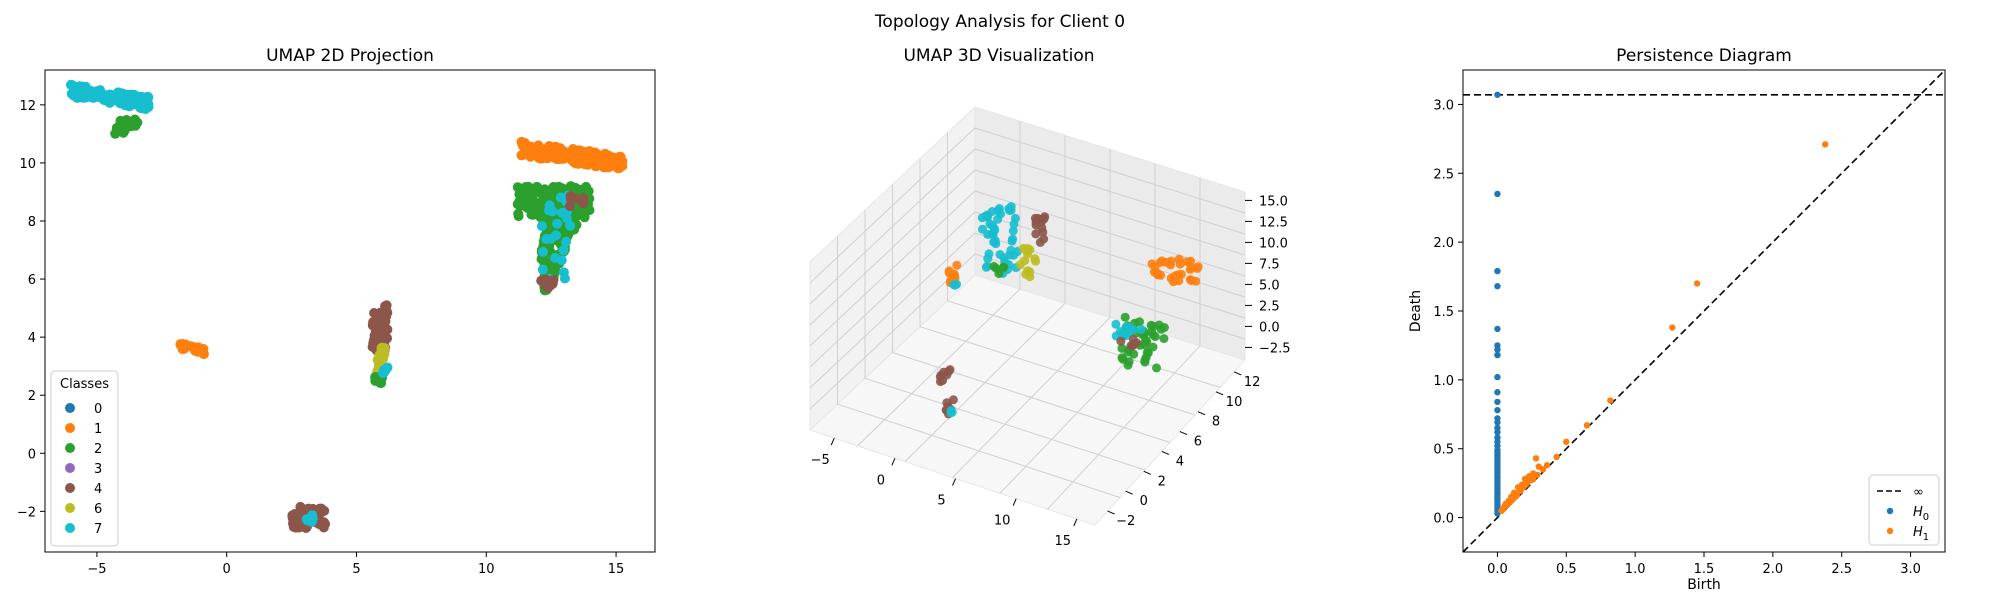  What do you see at coordinates (1216, 422) in the screenshot?
I see `y3d-tick-label: 8` at bounding box center [1216, 422].